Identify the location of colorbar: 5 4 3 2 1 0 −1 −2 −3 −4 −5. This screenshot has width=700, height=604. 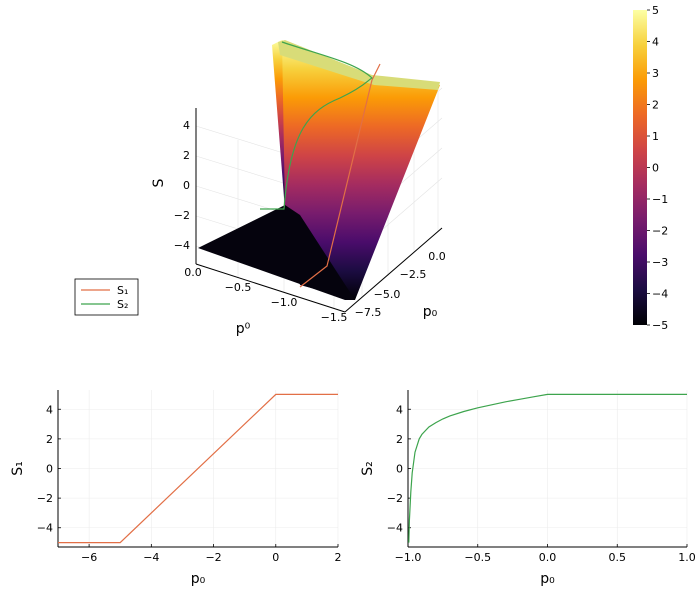
(650, 168).